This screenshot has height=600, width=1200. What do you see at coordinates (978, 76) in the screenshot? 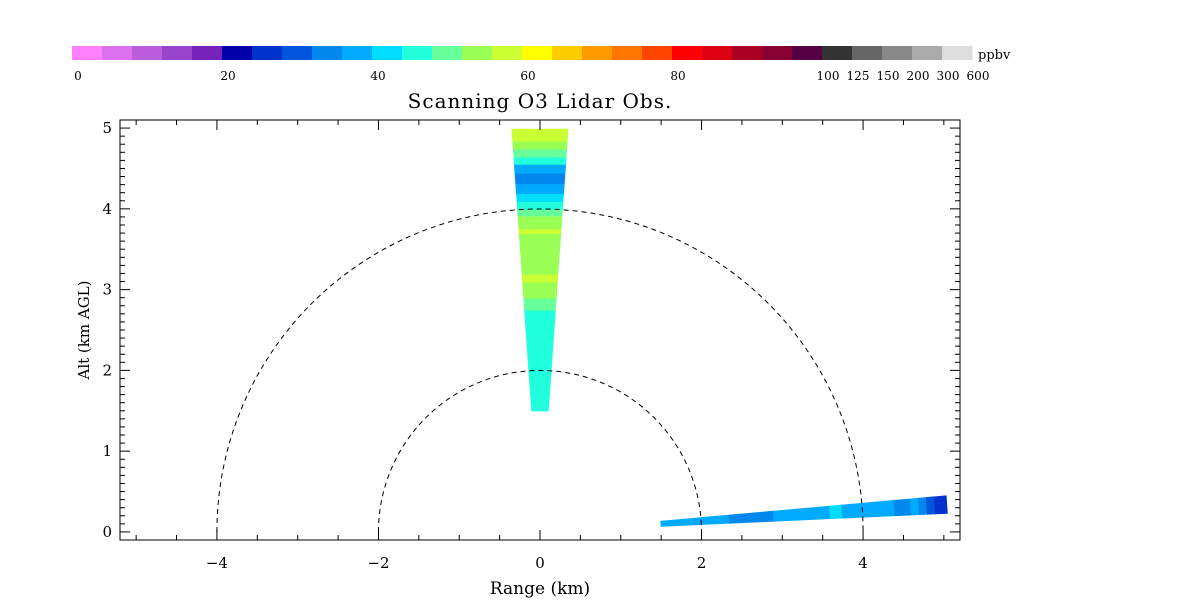
I see `colorbar-tick-label: 600` at bounding box center [978, 76].